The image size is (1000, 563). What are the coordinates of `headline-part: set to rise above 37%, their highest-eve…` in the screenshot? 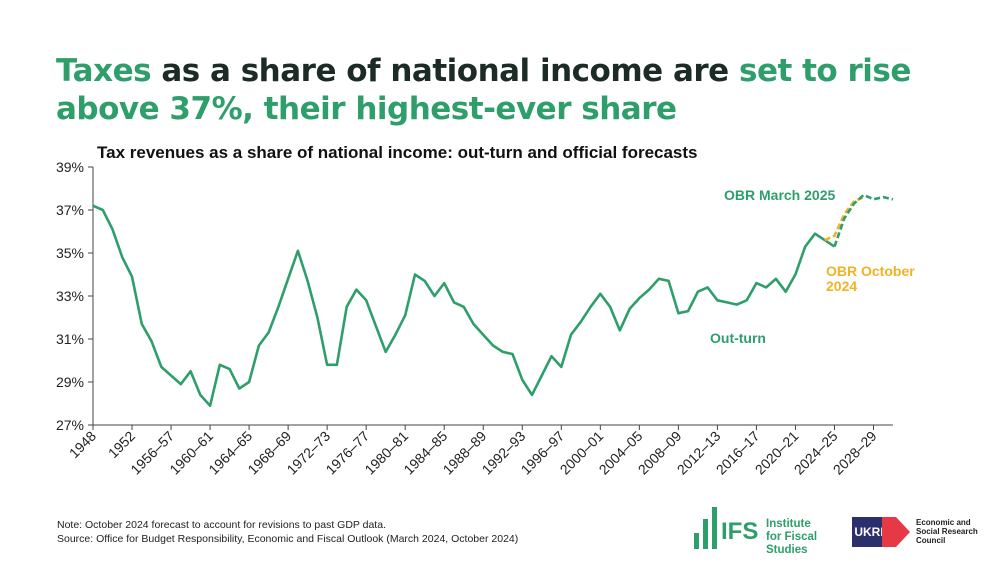 It's located at (483, 90).